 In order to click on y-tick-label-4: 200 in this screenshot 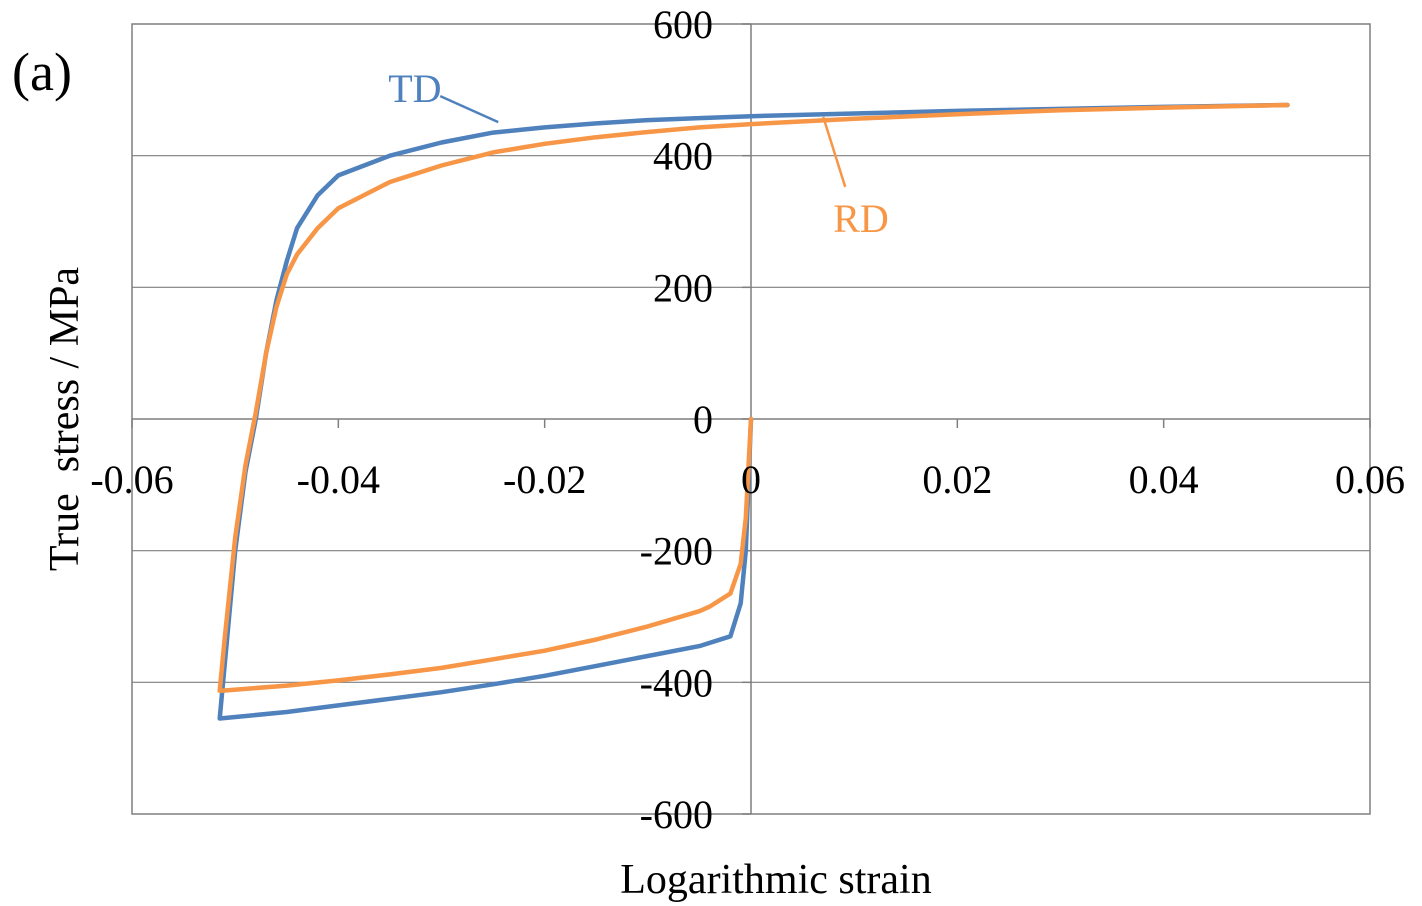, I will do `click(683, 287)`.